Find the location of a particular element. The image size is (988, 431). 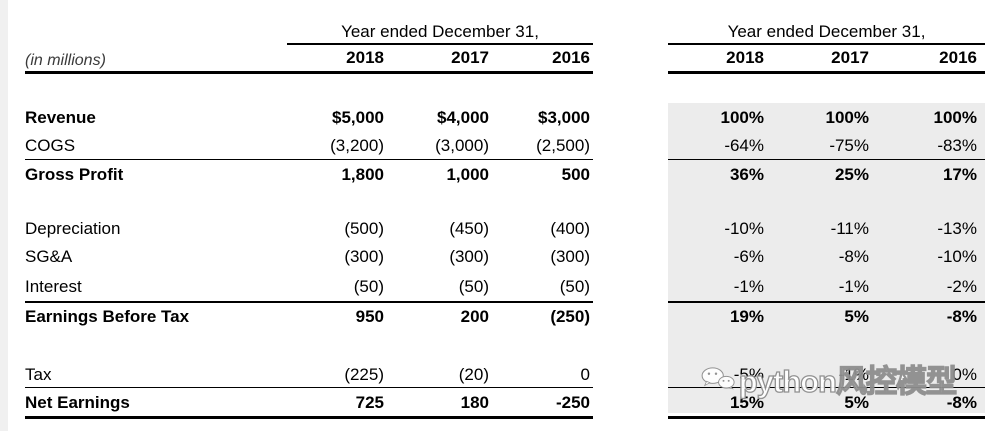

dollar-2017: 180 is located at coordinates (474, 402).